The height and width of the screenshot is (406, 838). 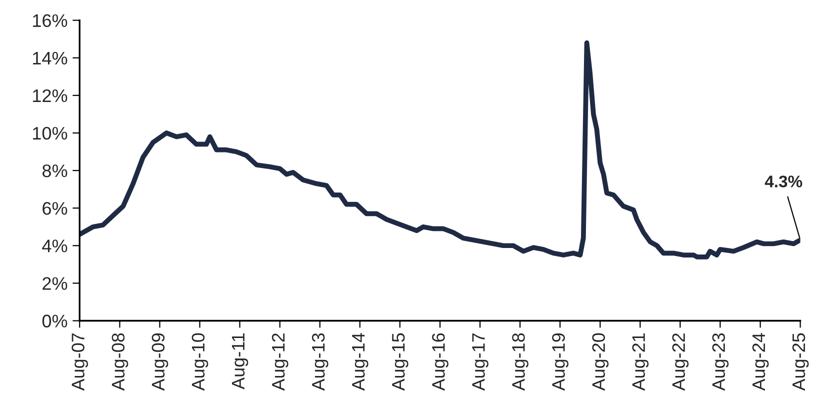 What do you see at coordinates (55, 283) in the screenshot?
I see `y-tick-label: 2%` at bounding box center [55, 283].